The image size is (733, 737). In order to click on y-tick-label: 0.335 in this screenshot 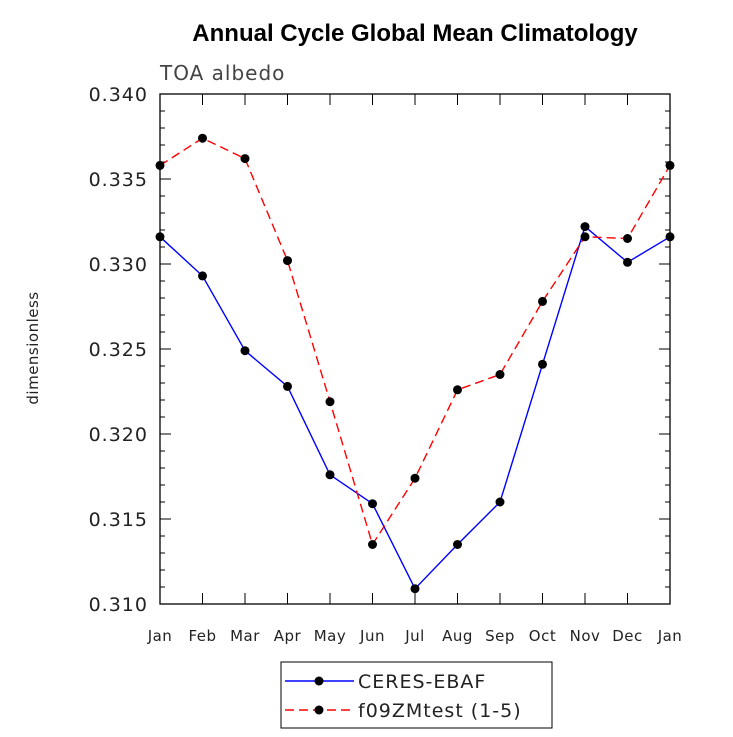, I will do `click(118, 180)`.